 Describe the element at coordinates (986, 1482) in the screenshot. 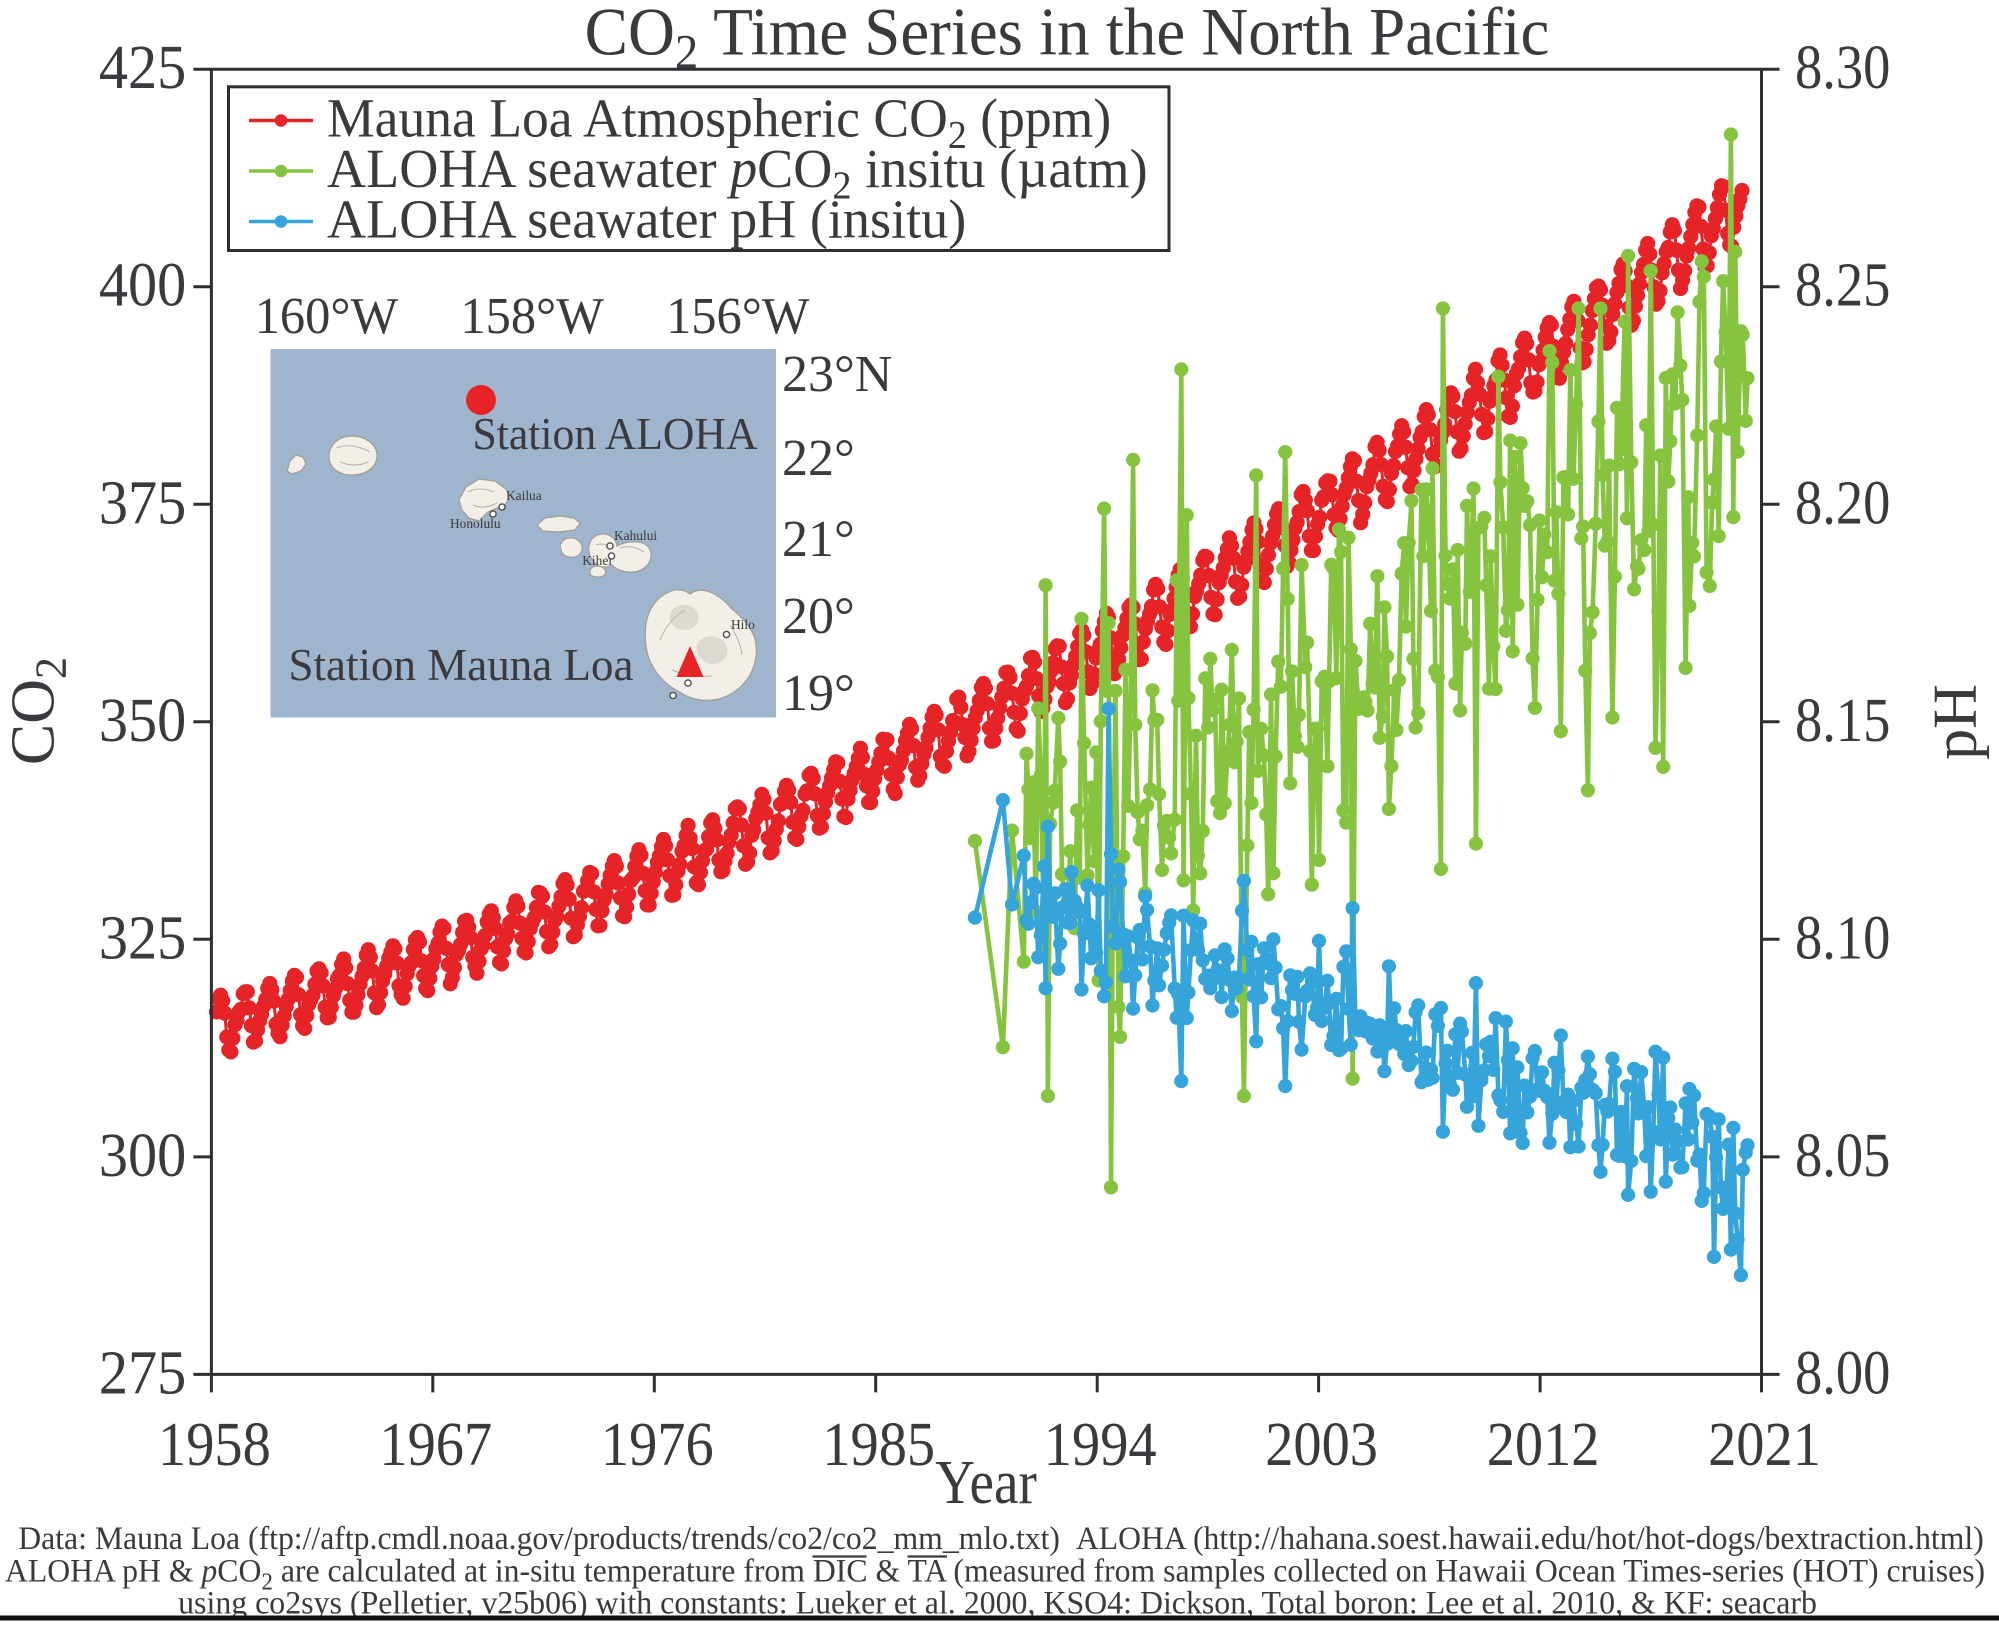

I see `svg-text: Year` at that location.